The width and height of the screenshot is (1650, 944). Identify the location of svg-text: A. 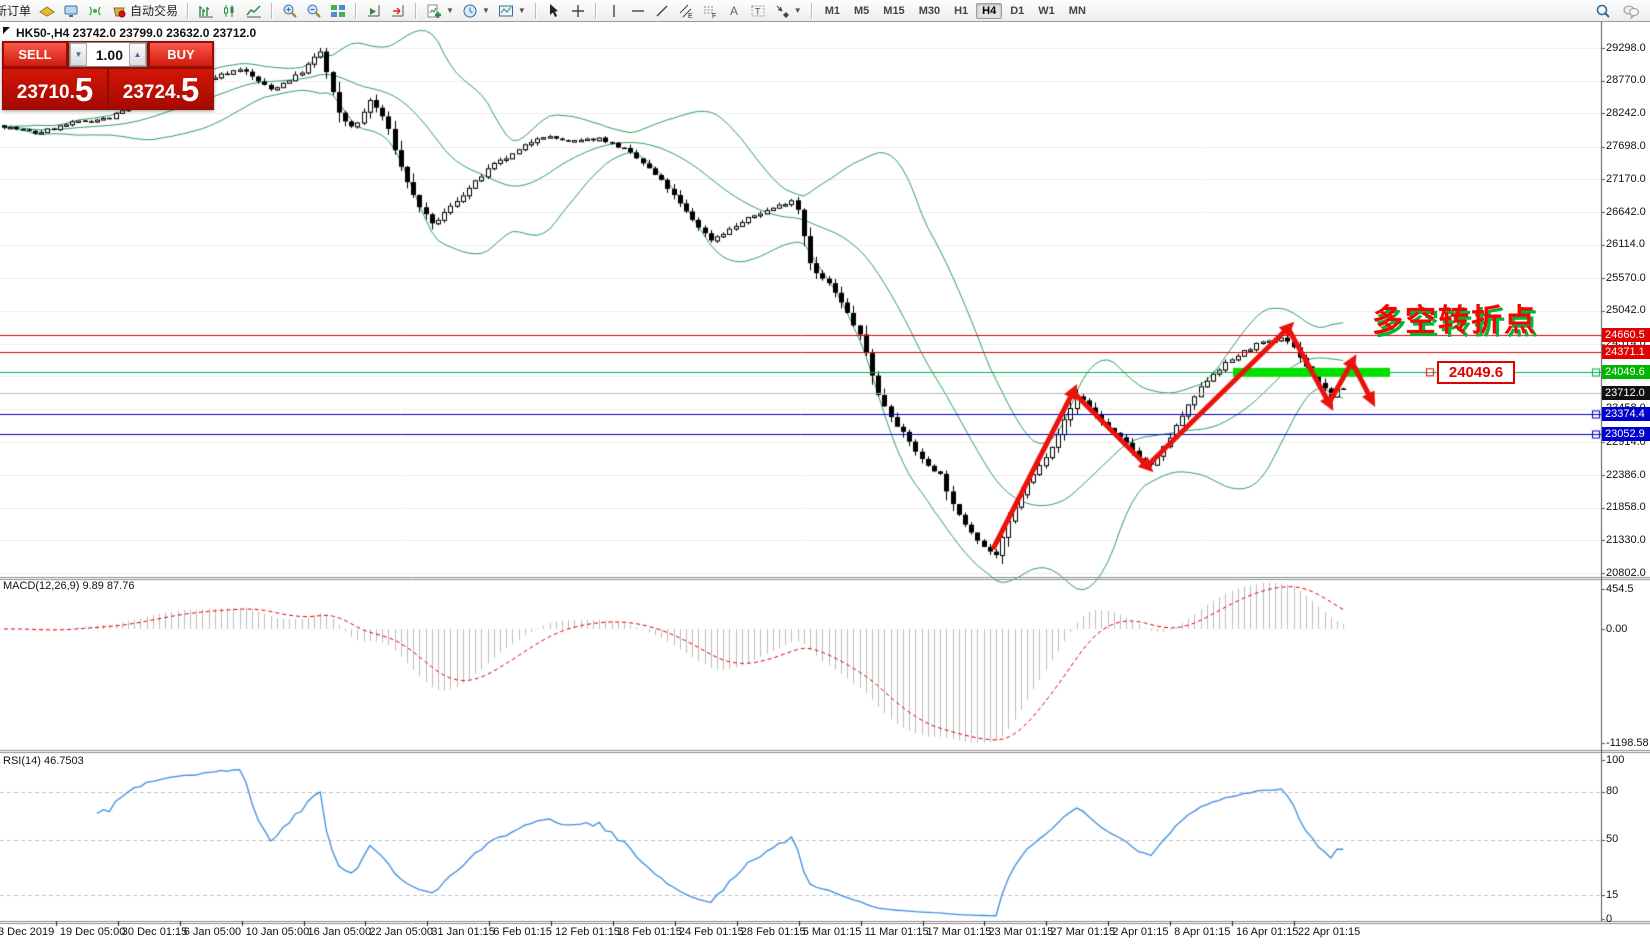
(734, 11).